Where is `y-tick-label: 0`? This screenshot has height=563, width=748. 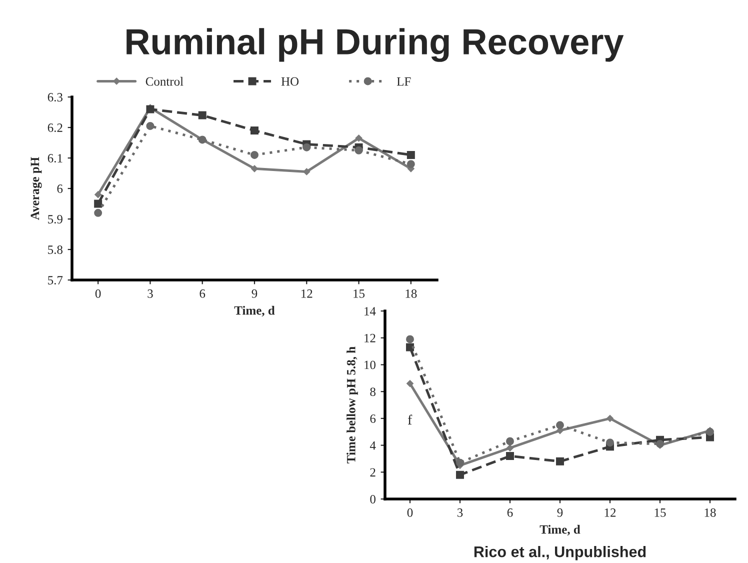 y-tick-label: 0 is located at coordinates (373, 499).